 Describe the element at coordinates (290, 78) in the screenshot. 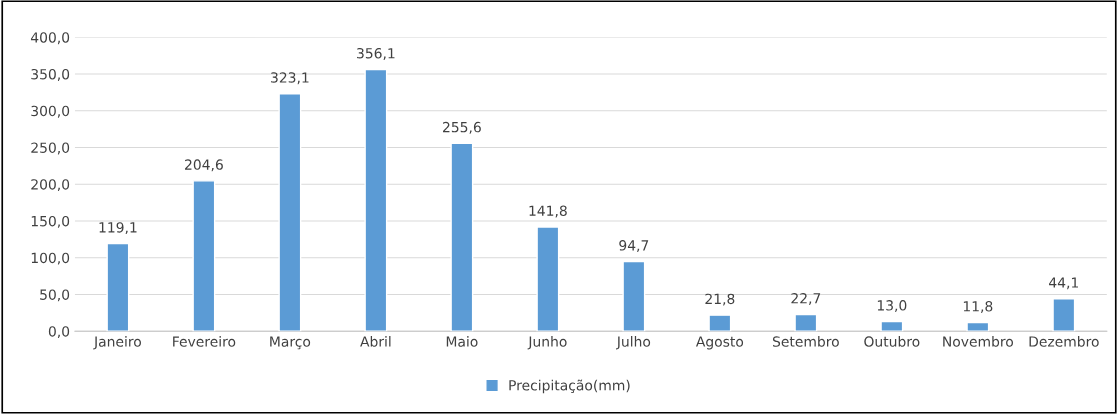

I see `data-label: 323,1` at that location.